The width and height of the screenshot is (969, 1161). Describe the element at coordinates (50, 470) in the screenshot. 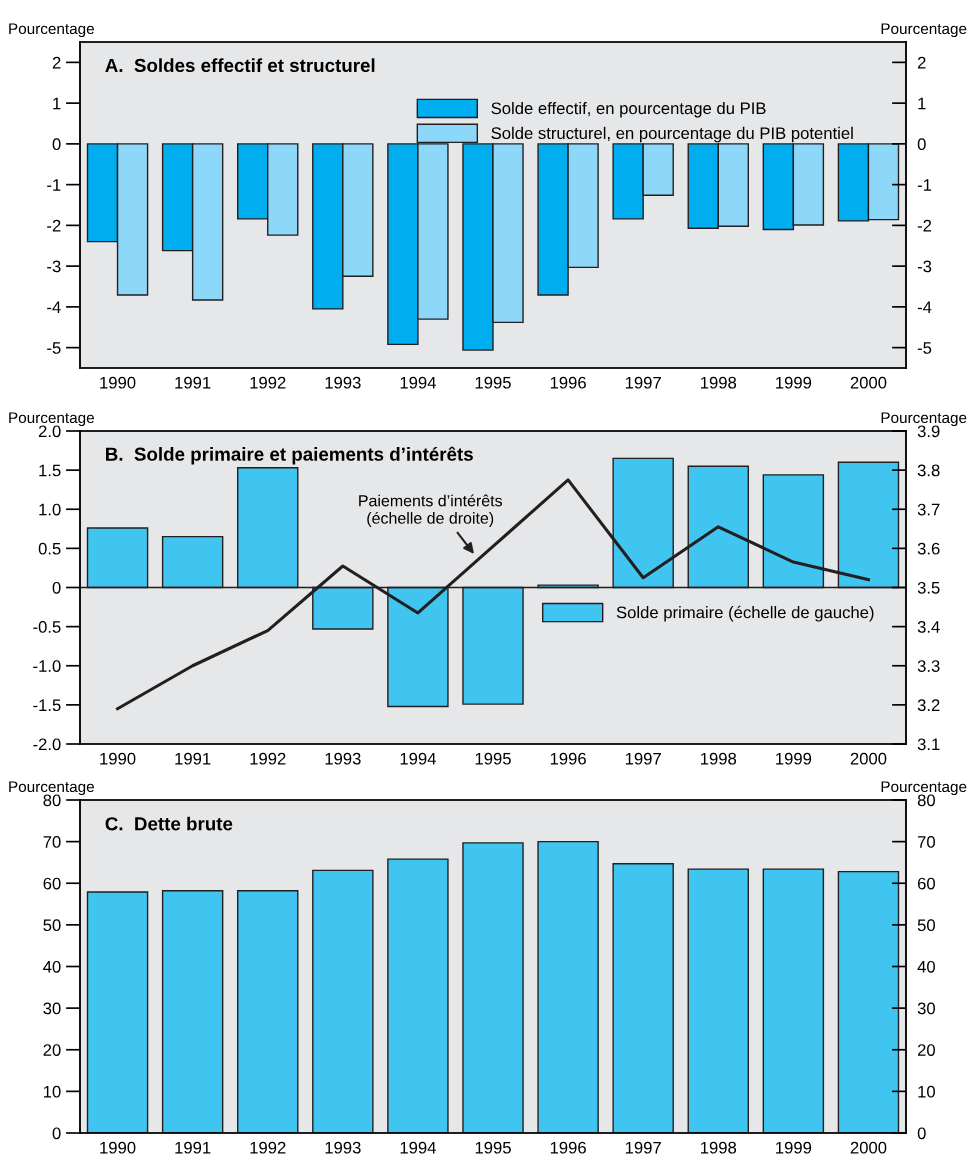

I see `y-tick-label: 1.5` at that location.